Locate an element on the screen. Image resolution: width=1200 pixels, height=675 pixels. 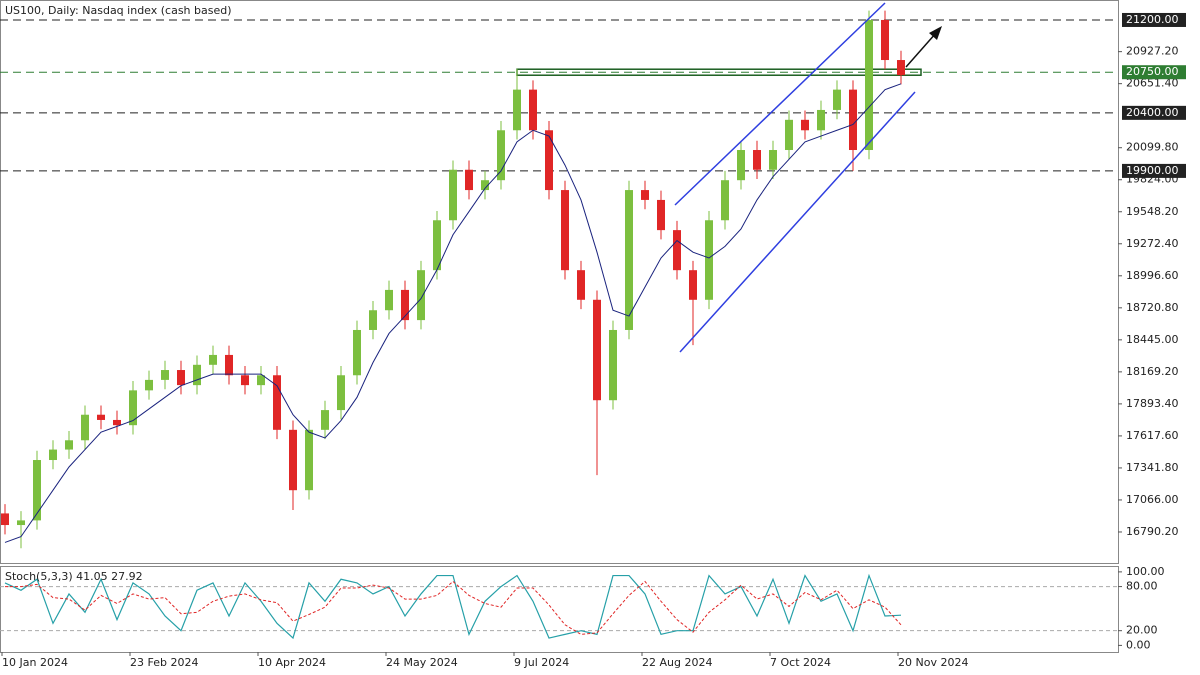
indicator-tick-label: 0.00 is located at coordinates (1138, 644).